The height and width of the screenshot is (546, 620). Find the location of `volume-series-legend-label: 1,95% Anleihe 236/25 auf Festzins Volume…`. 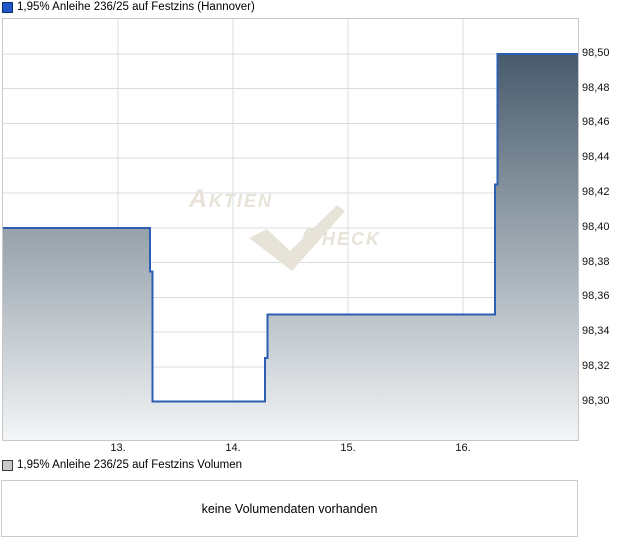

volume-series-legend-label: 1,95% Anleihe 236/25 auf Festzins Volume… is located at coordinates (130, 465).